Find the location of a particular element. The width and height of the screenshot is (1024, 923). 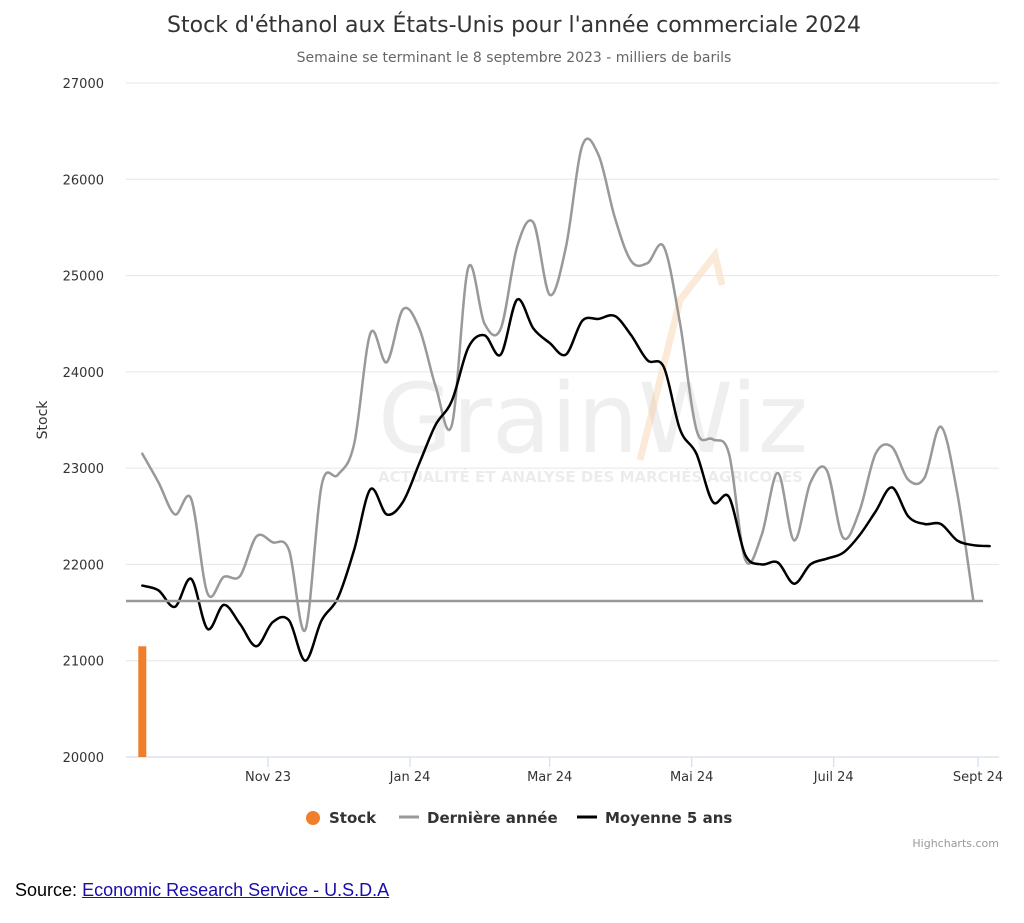

y-axis-ticks: 20000 21000 22000 23000 24000 25000 26000 27000 is located at coordinates (83, 421).